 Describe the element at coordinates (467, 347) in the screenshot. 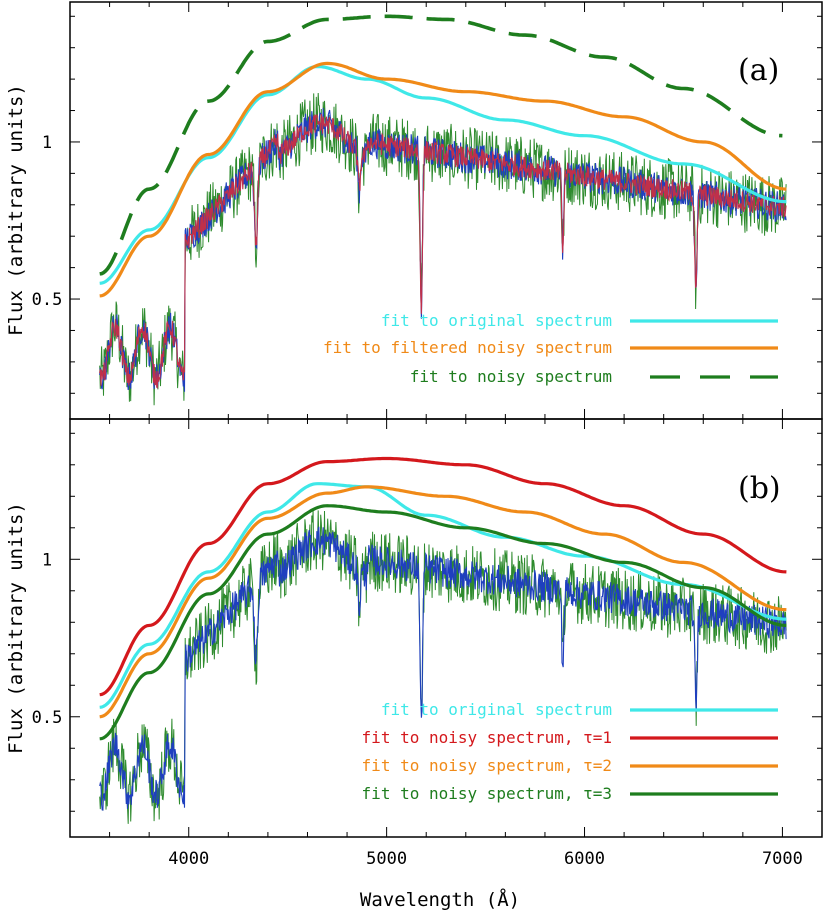

I see `legend-label-2: fit to filtered noisy spectrum` at that location.